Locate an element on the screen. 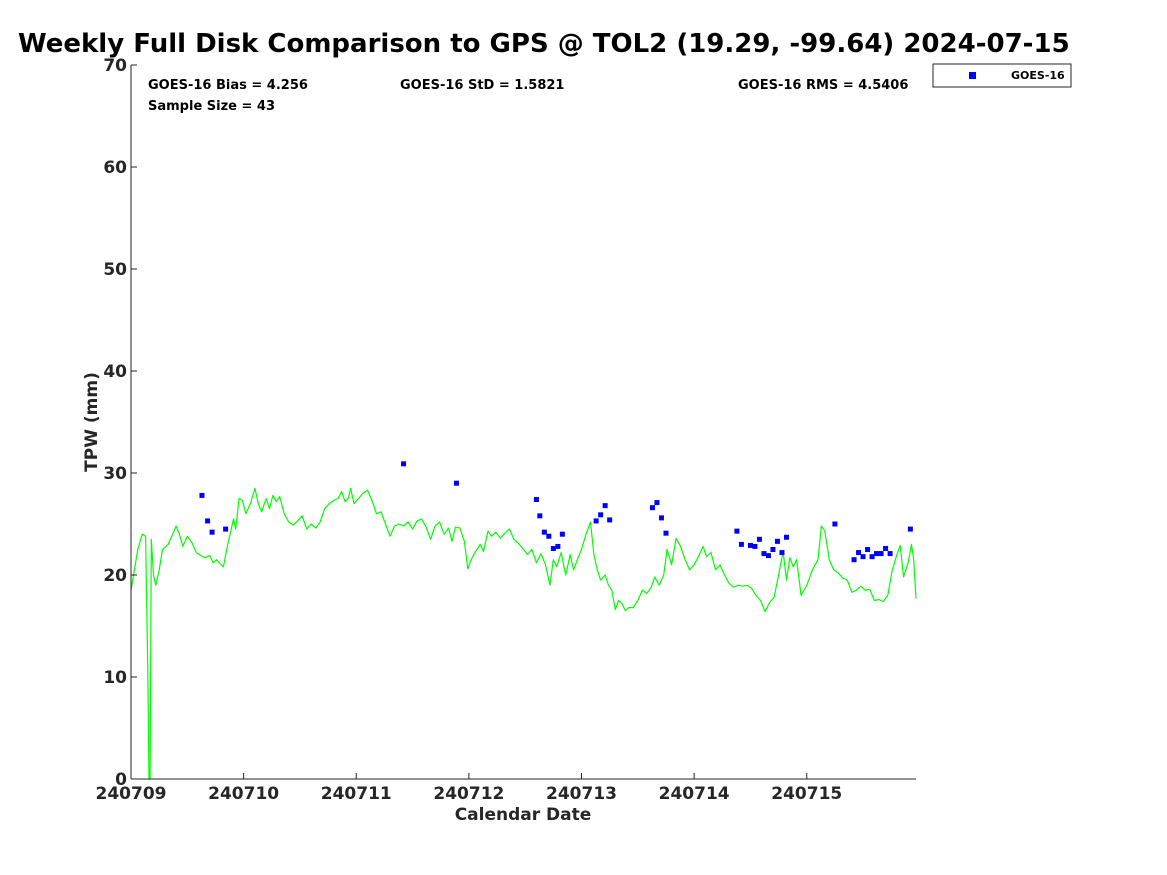 The height and width of the screenshot is (875, 1167). std-stat: GOES-16 StD = 1.5821 is located at coordinates (482, 85).